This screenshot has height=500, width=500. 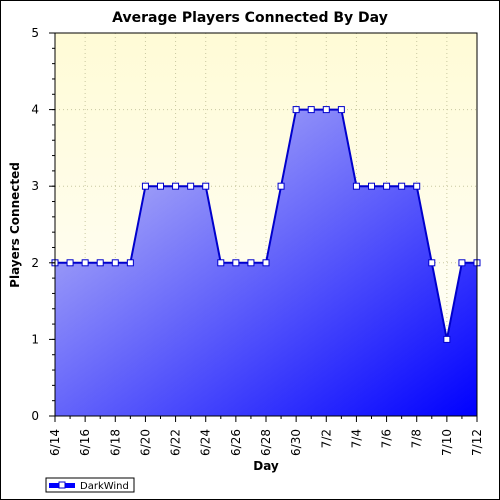 I want to click on chart-title: Average Players Connected By Day, so click(x=250, y=18).